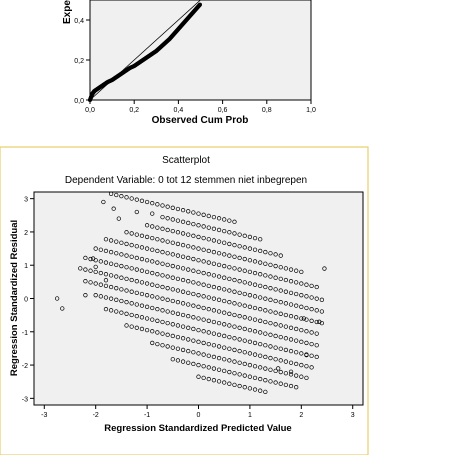  What do you see at coordinates (44, 415) in the screenshot?
I see `scatter-x-tick-label: -3` at bounding box center [44, 415].